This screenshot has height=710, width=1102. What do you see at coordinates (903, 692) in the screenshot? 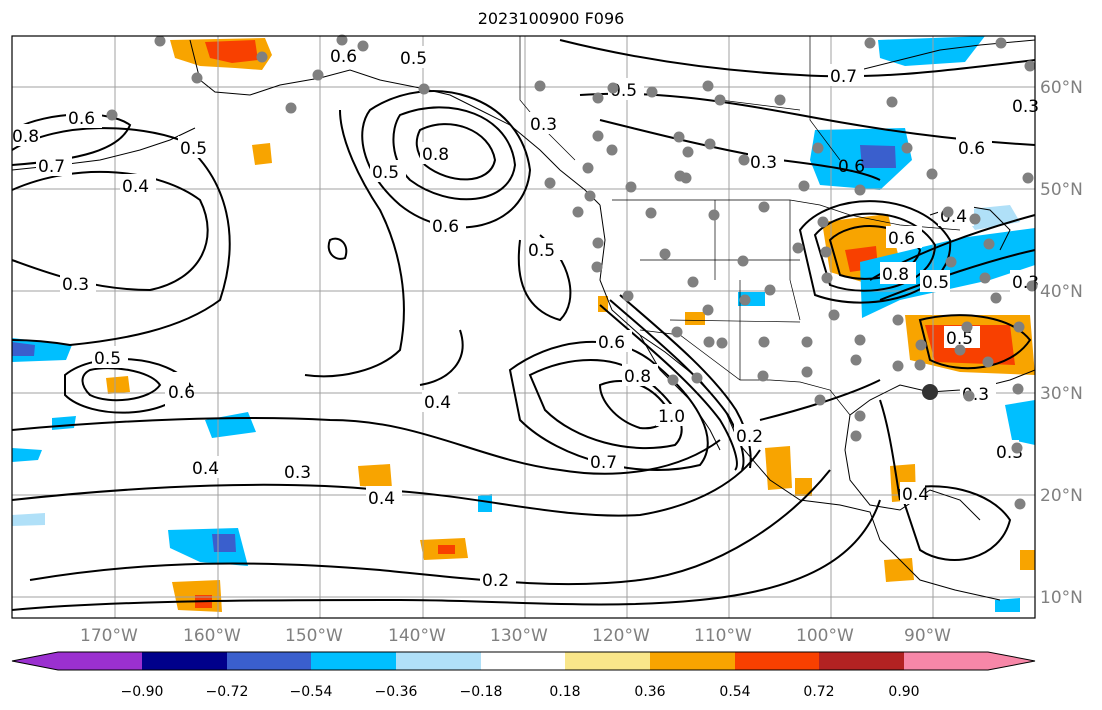
I see `colorbar-tick-label: 0.90` at bounding box center [903, 692].